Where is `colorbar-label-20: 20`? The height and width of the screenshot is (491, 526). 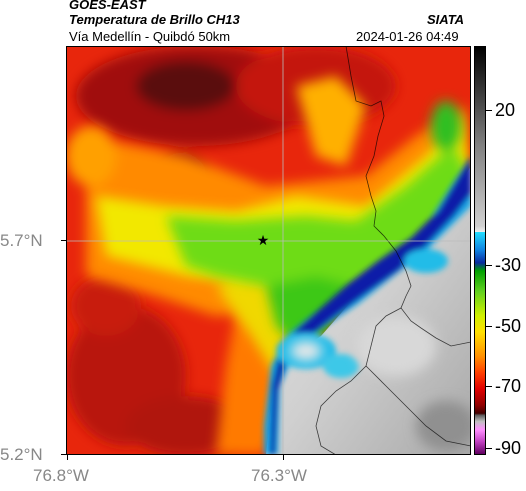
colorbar-label-20: 20 is located at coordinates (505, 110).